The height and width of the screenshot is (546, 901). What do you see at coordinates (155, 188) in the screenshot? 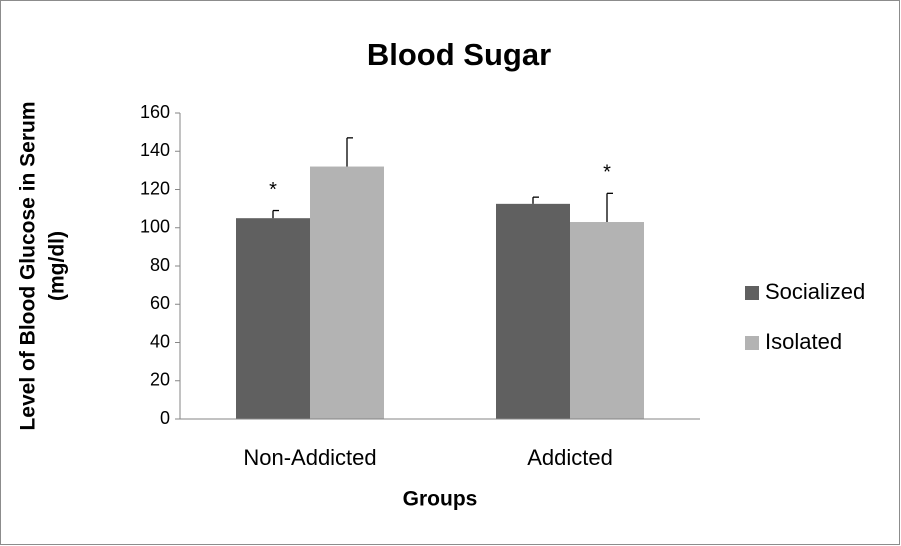
I see `y-tick-label: 120` at bounding box center [155, 188].